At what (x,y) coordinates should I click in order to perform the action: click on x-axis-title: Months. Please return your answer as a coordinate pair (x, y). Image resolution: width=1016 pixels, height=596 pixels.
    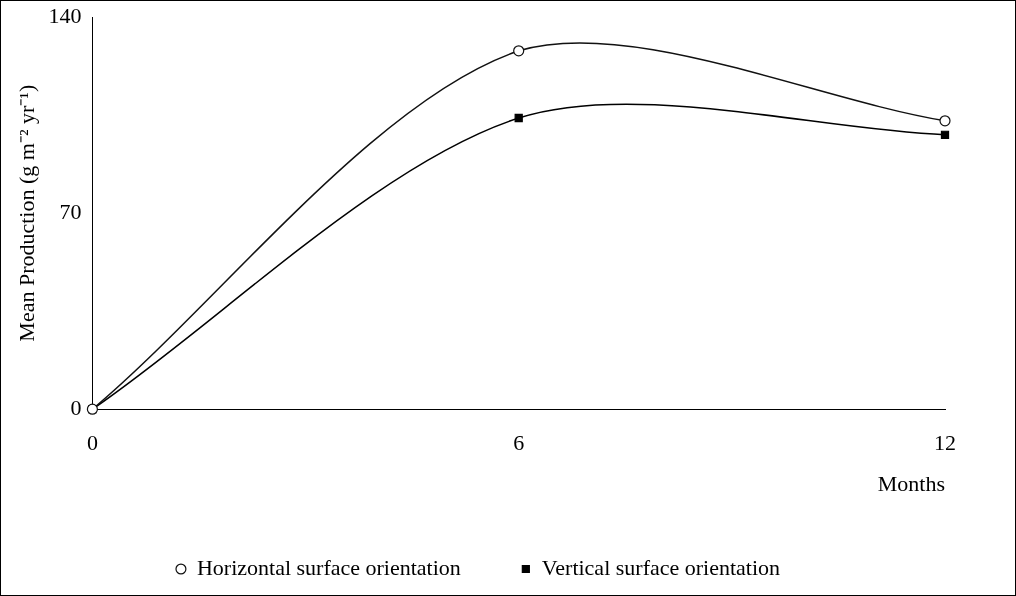
    Looking at the image, I should click on (911, 483).